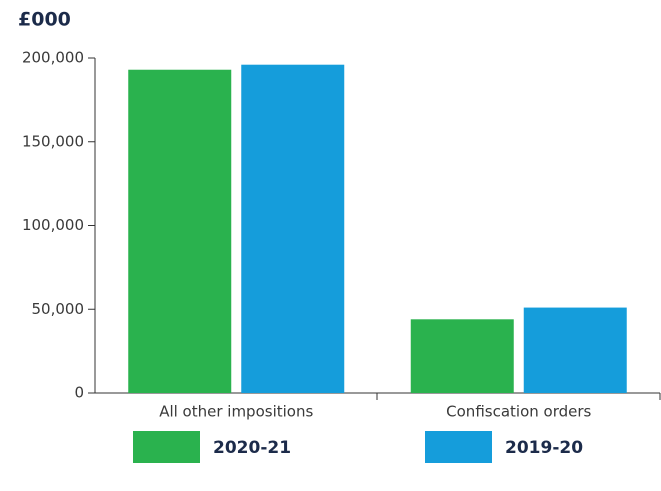  What do you see at coordinates (79, 393) in the screenshot?
I see `y-tick-label: 0` at bounding box center [79, 393].